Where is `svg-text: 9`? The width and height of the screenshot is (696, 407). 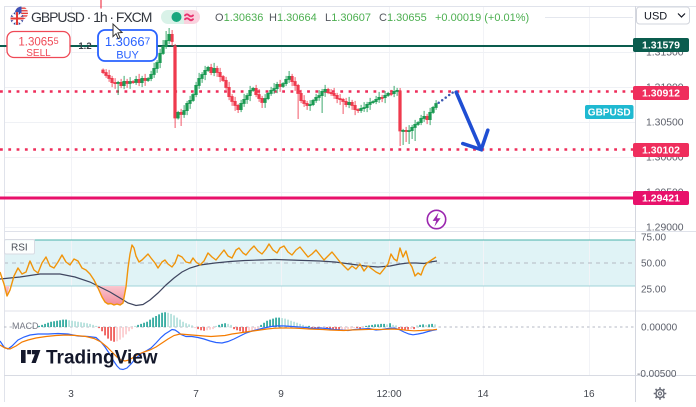 svg-text: 9 is located at coordinates (281, 394).